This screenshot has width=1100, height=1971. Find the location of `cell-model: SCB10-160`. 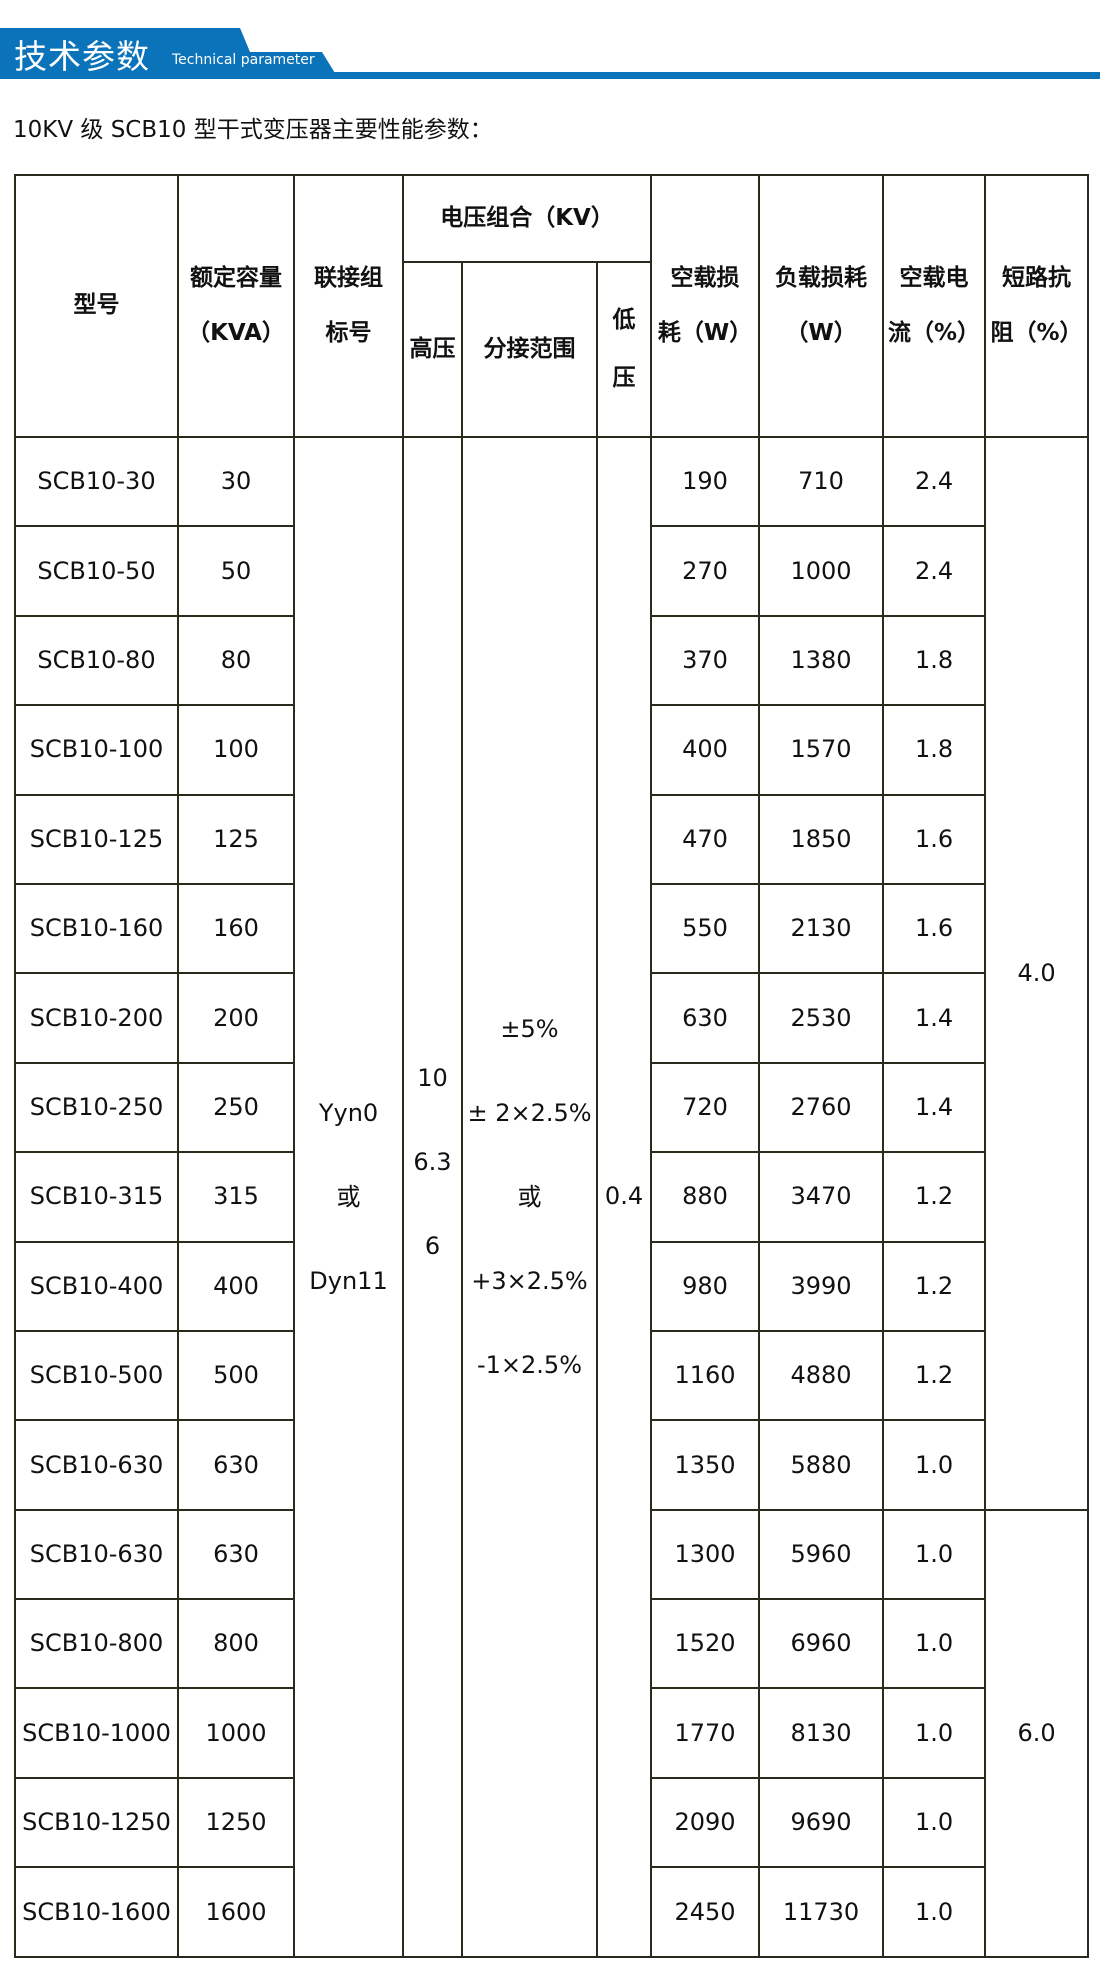

cell-model: SCB10-160 is located at coordinates (96, 928).